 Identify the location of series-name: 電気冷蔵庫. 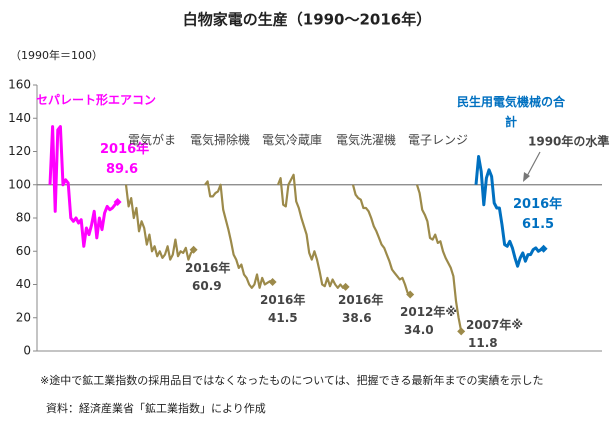
(292, 140).